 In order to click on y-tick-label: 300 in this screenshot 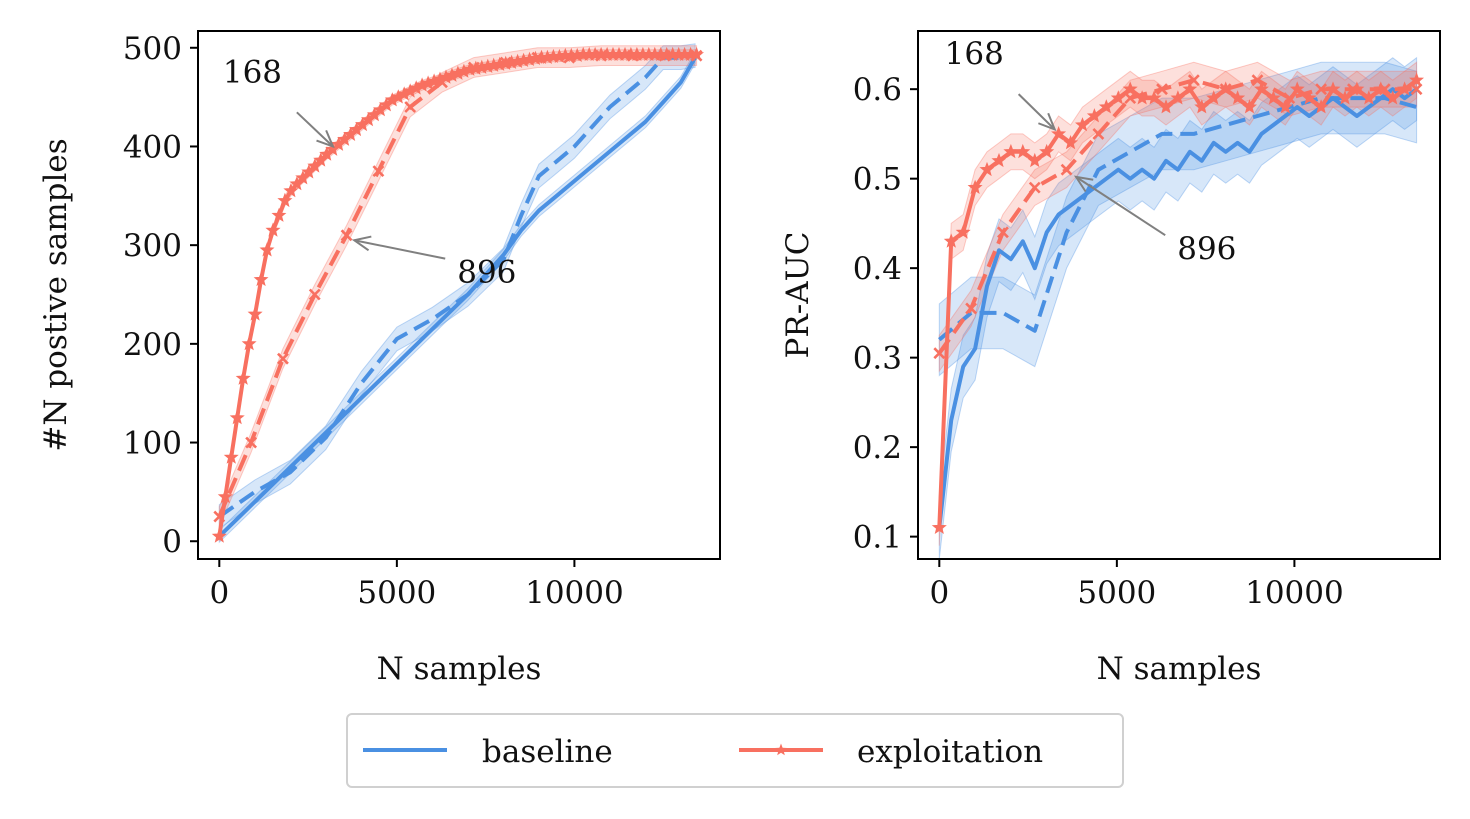, I will do `click(152, 246)`.